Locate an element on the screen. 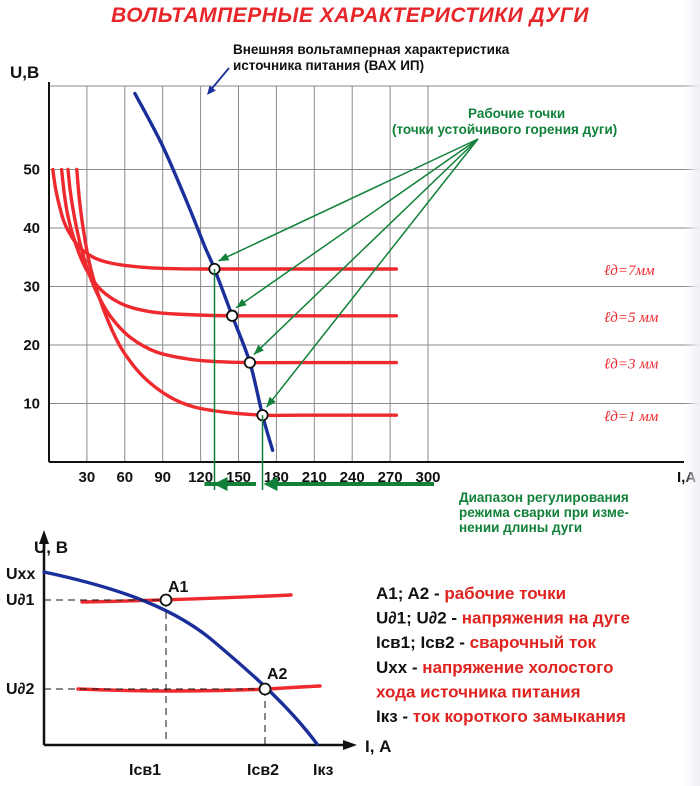 This screenshot has width=700, height=786. label-ikz: Iкз is located at coordinates (323, 770).